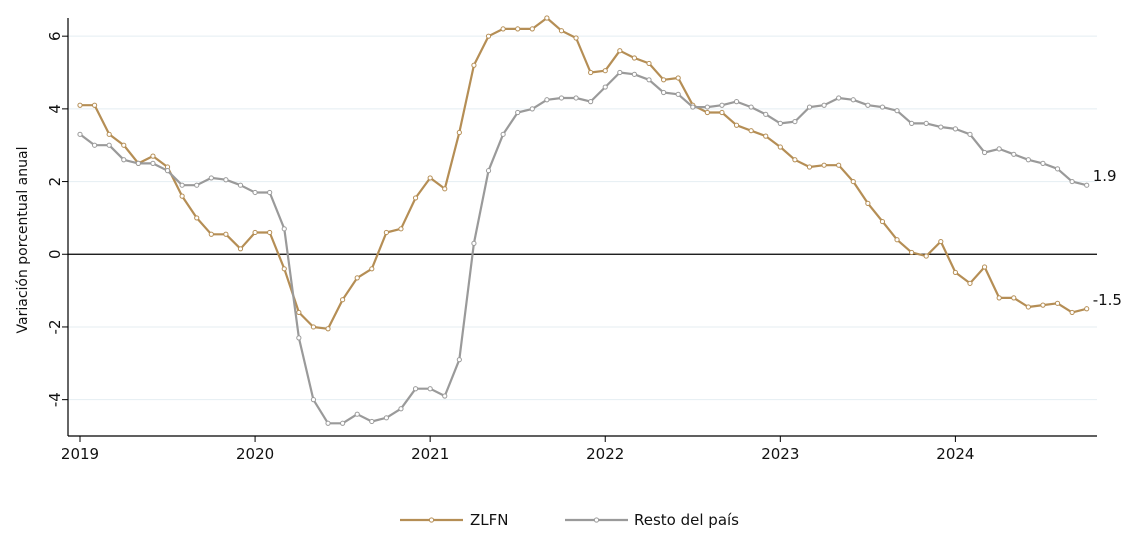  I want to click on x-tick-label: 2021, so click(430, 454).